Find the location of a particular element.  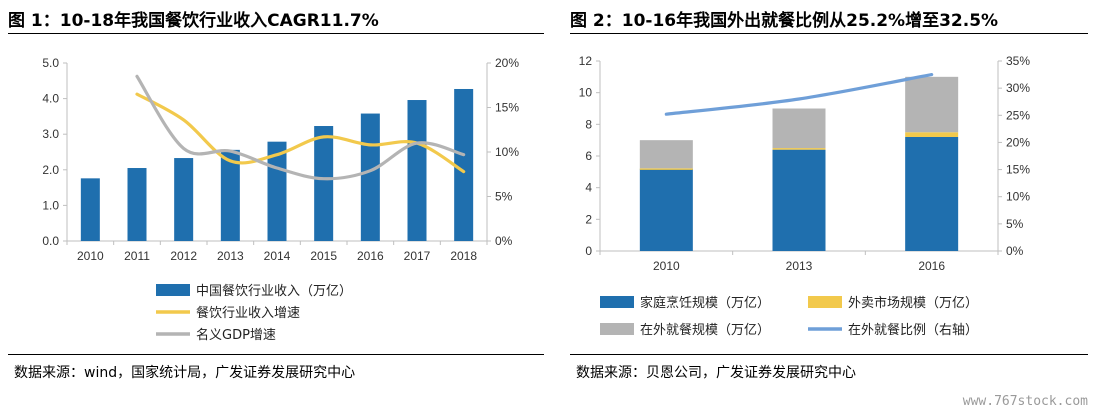

chart1-xtick-label: 2012 is located at coordinates (183, 256).